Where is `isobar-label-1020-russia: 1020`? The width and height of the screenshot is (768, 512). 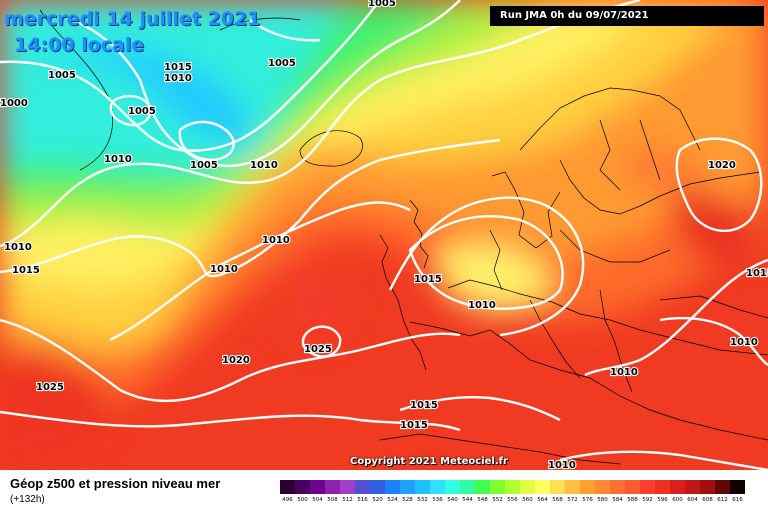 isobar-label-1020-russia: 1020 is located at coordinates (722, 165).